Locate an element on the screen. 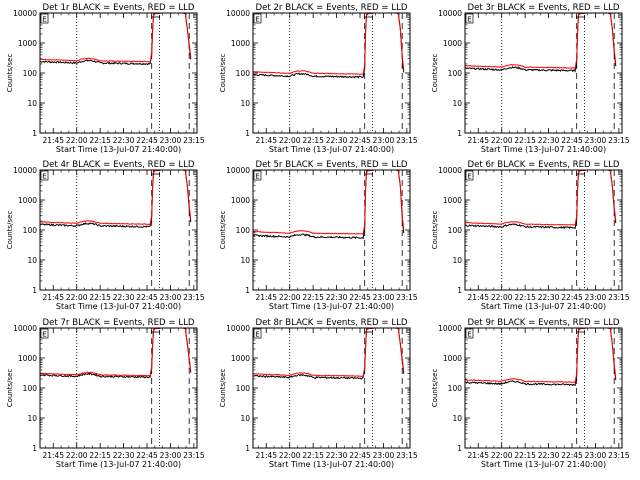 This screenshot has width=640, height=480. events-series-tail is located at coordinates (400, 350).